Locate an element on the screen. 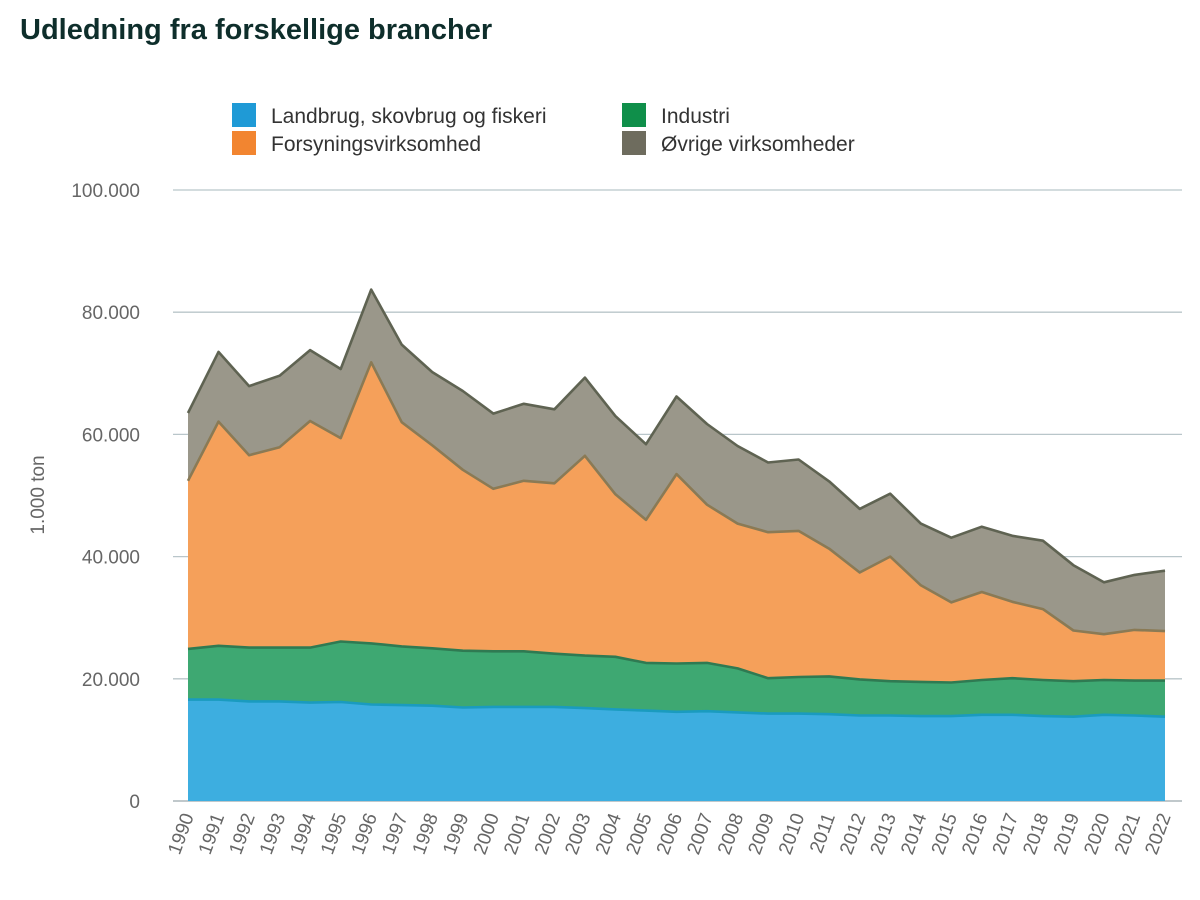 The width and height of the screenshot is (1200, 900). x-tick-label: 2020 is located at coordinates (1097, 834).